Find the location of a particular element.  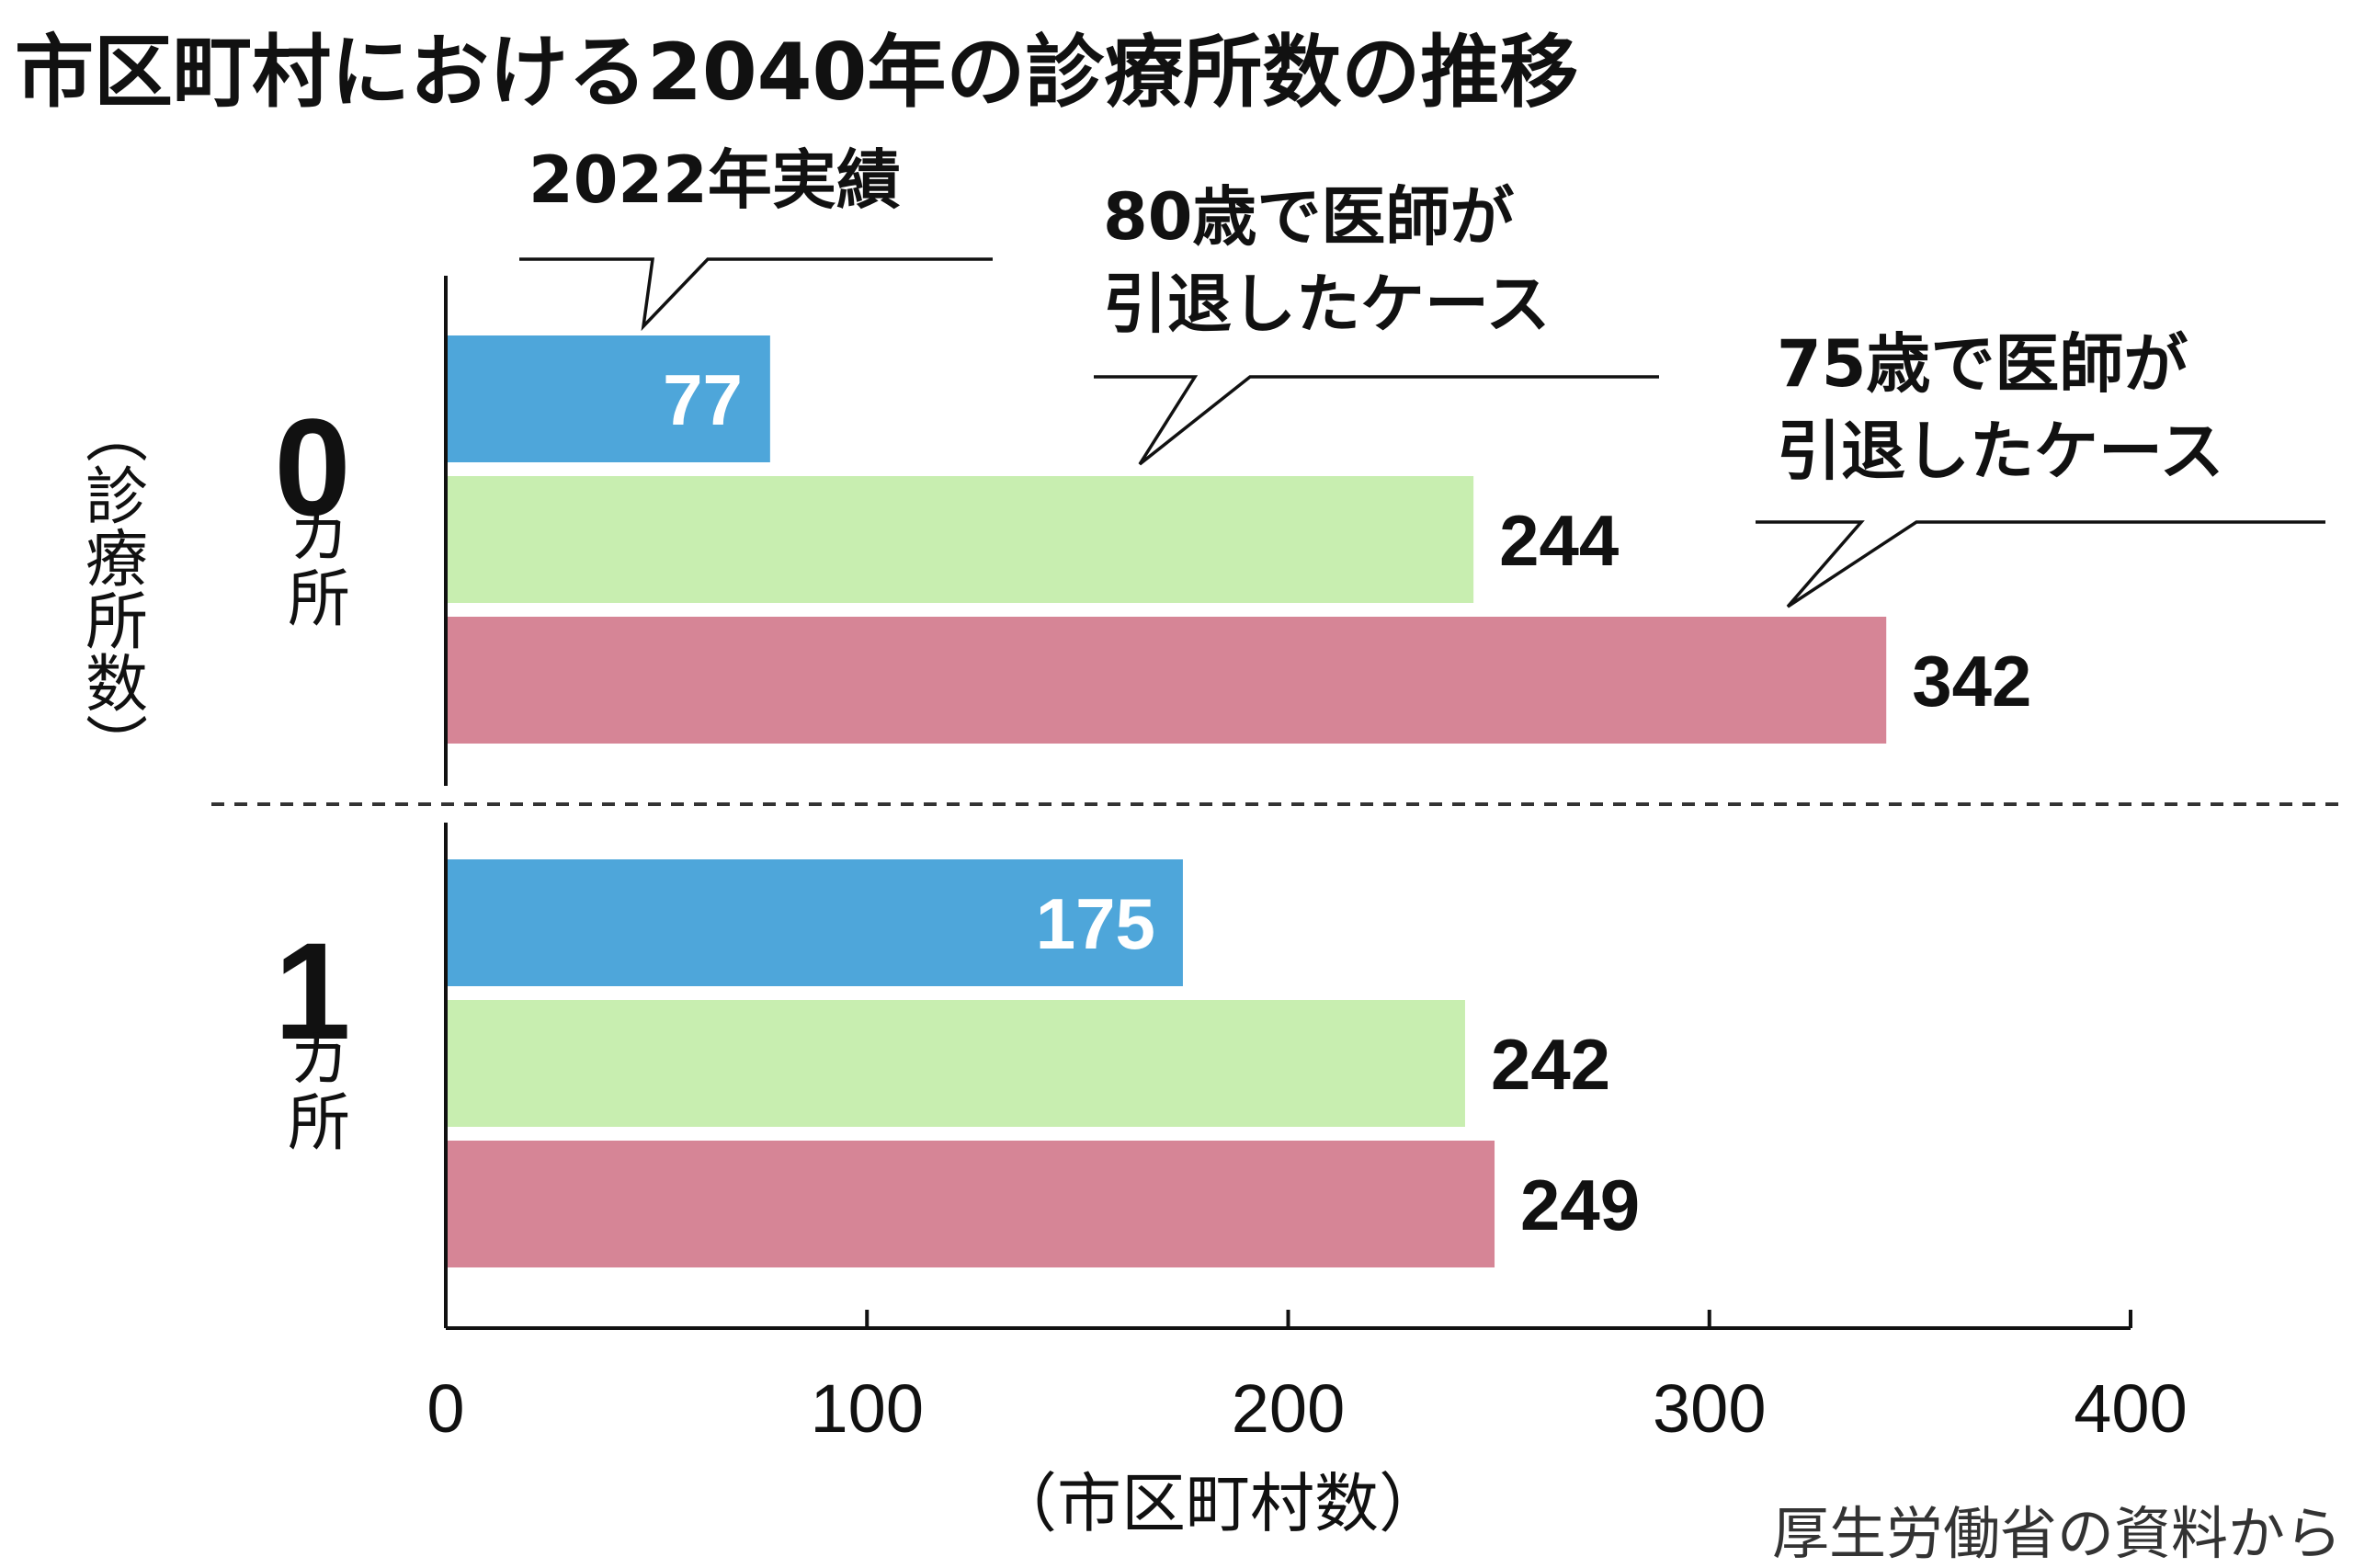

x-tick-label-1: 100 is located at coordinates (867, 1408).